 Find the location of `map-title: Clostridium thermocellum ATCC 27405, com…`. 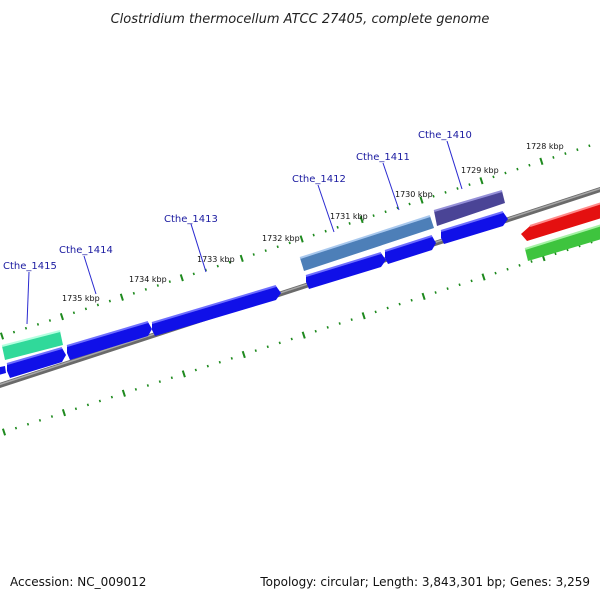

map-title: Clostridium thermocellum ATCC 27405, com… is located at coordinates (300, 19).